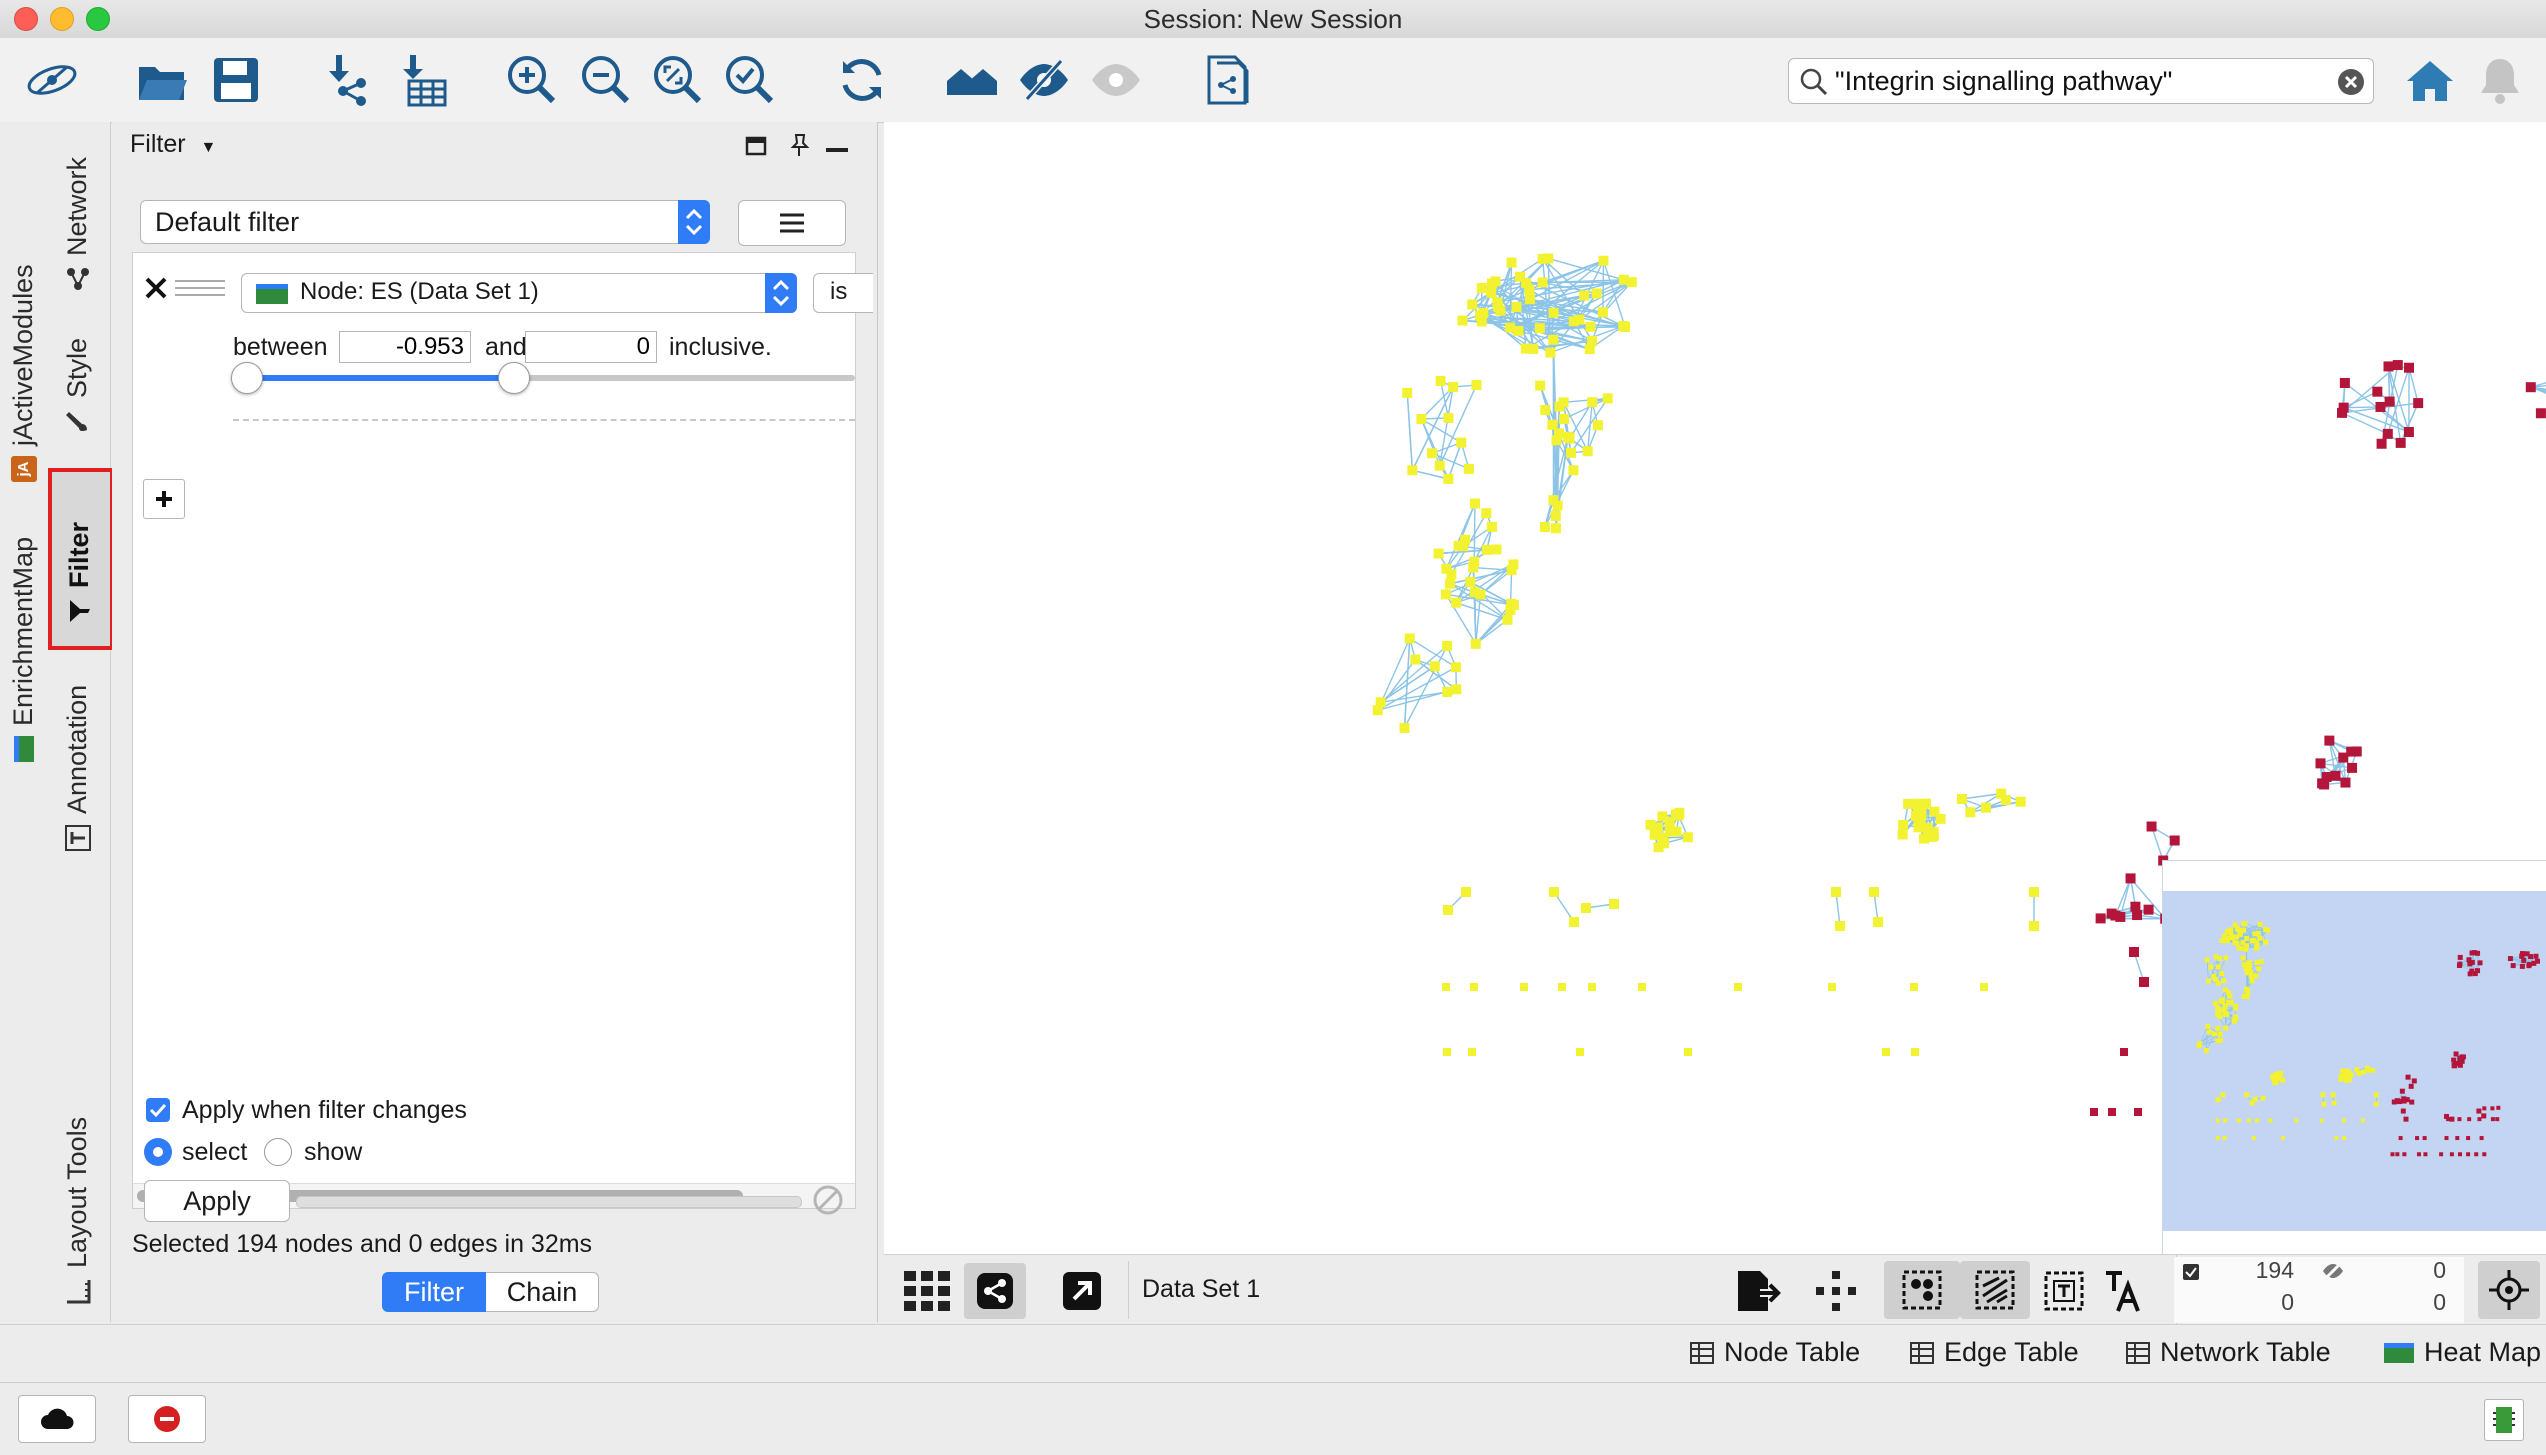  Describe the element at coordinates (1044, 80) in the screenshot. I see `hide-selected-icon` at that location.